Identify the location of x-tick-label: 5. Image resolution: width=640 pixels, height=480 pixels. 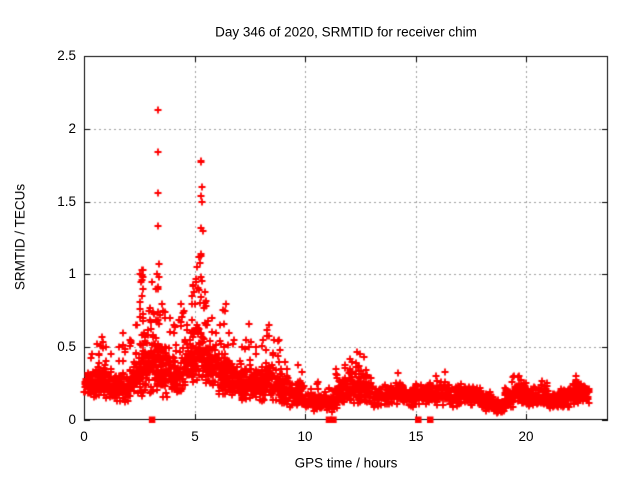
(195, 436).